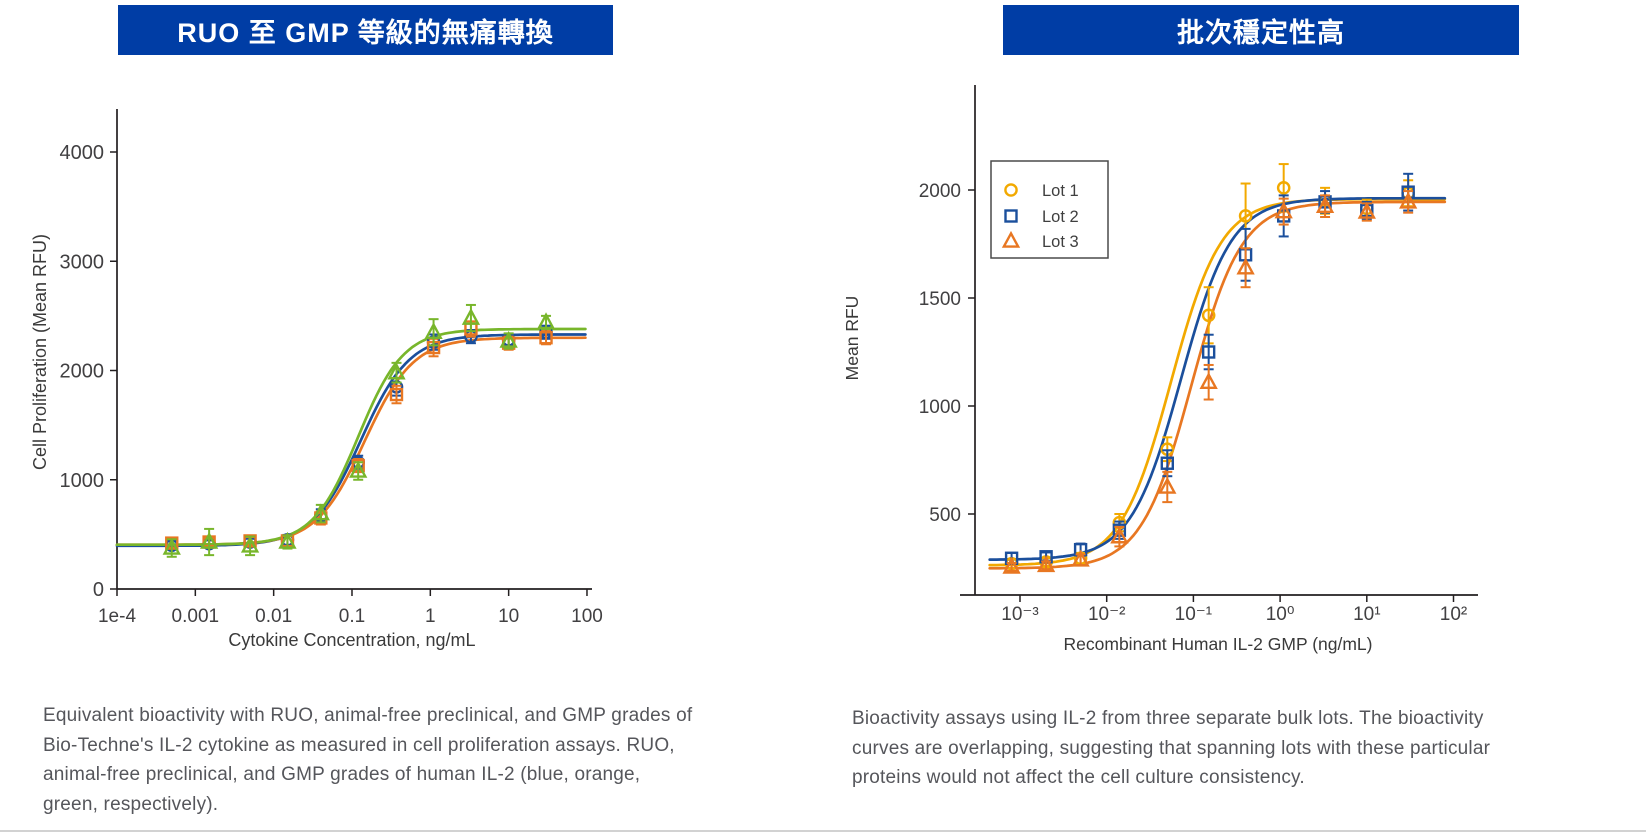 The height and width of the screenshot is (833, 1646). Describe the element at coordinates (1218, 644) in the screenshot. I see `x-axis-title: Recombinant Human IL-2 GMP (ng/mL)` at that location.